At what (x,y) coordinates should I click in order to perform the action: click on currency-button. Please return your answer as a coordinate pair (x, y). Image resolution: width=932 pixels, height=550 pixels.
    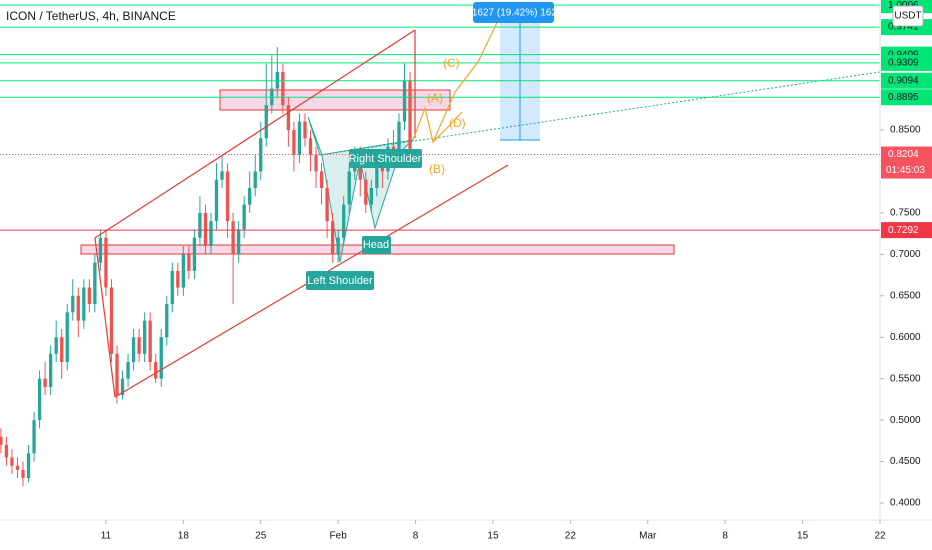
    Looking at the image, I should click on (908, 16).